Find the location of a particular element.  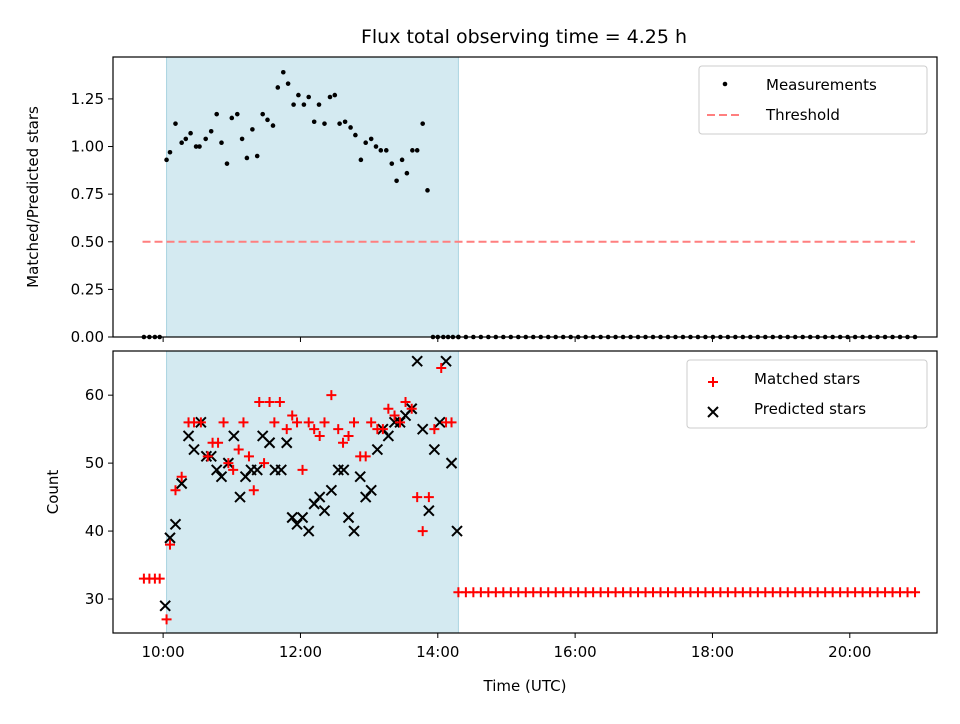

y-tick-label: 60 is located at coordinates (94, 395).